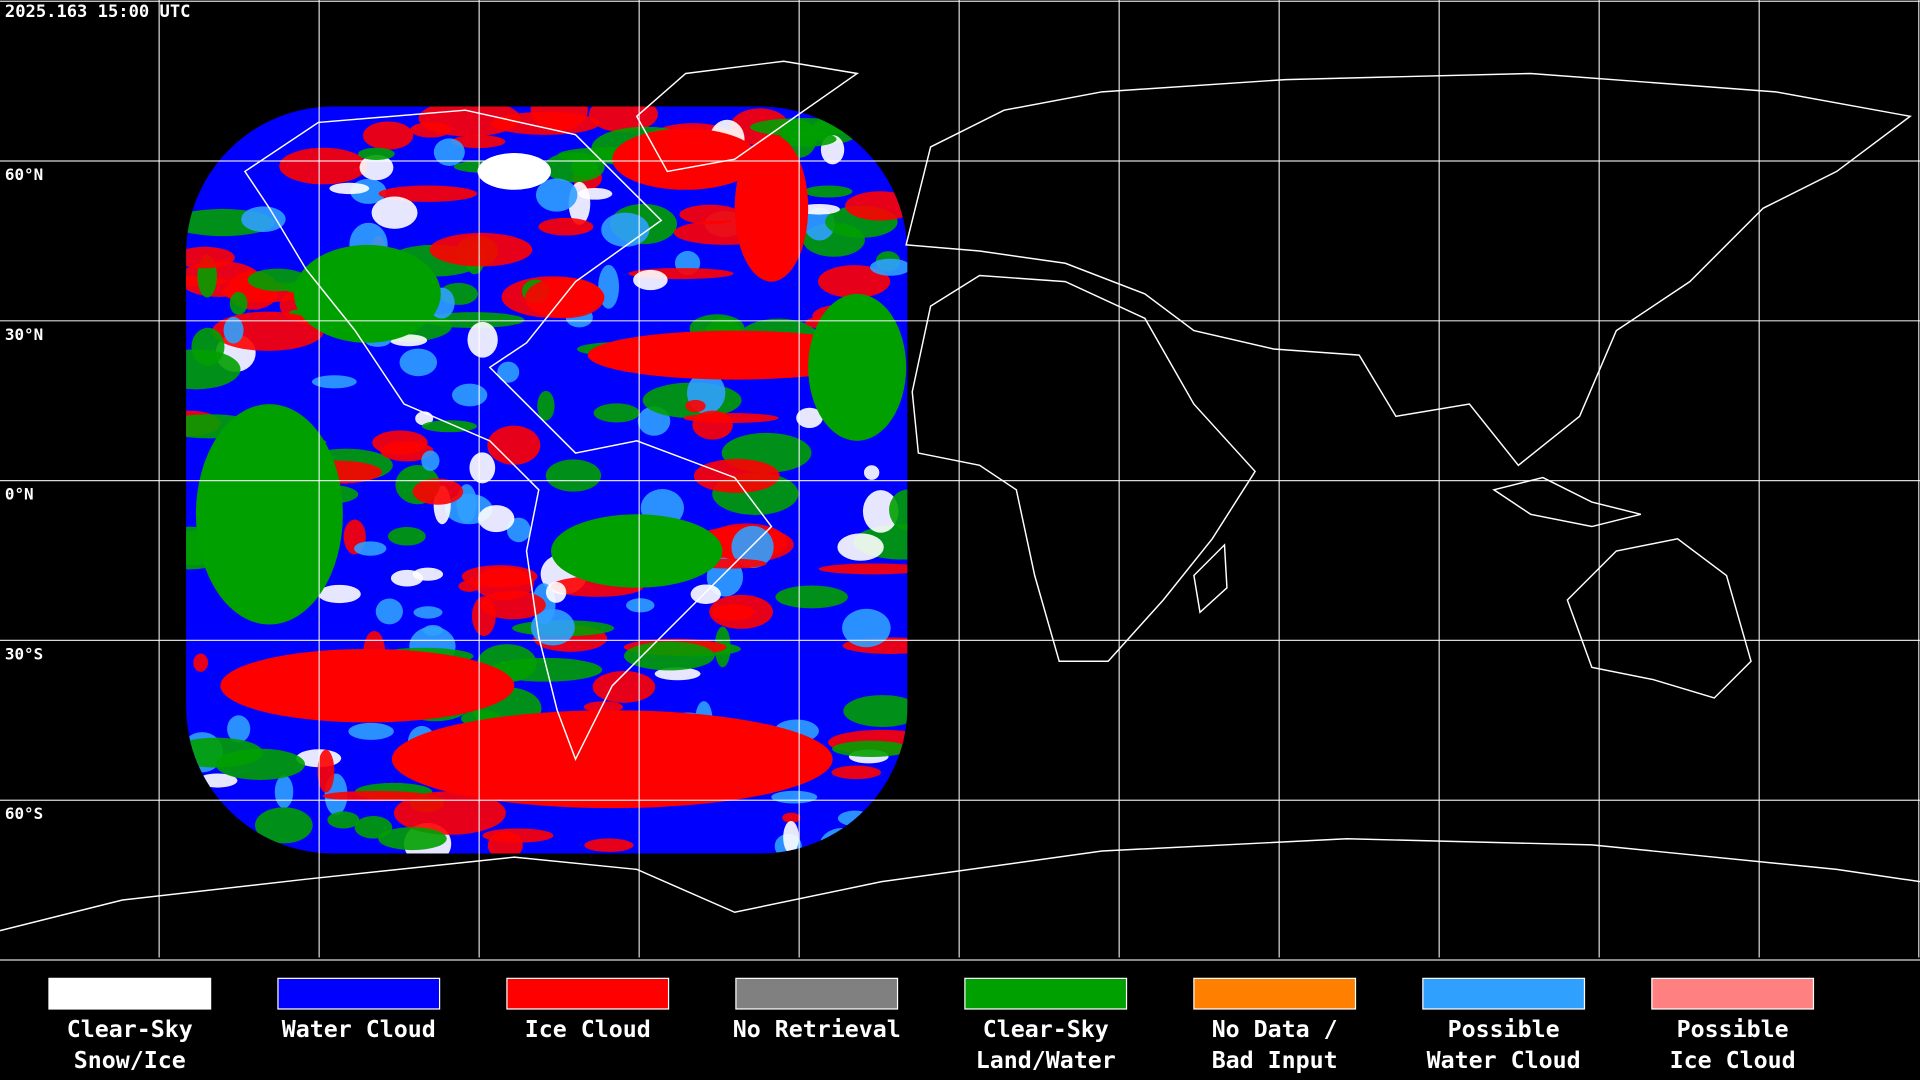 This screenshot has width=1920, height=1080. Describe the element at coordinates (1733, 1060) in the screenshot. I see `legend-label: Ice Cloud` at that location.